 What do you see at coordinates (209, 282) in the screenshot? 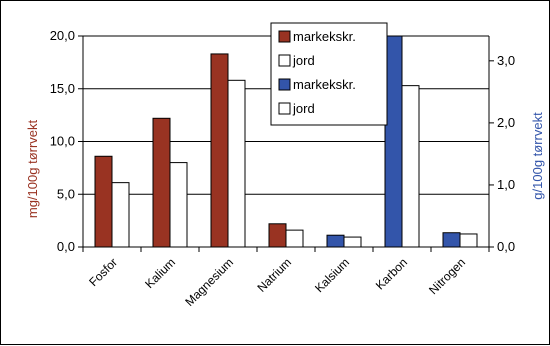
I see `x-category-label: Magnesium` at bounding box center [209, 282].